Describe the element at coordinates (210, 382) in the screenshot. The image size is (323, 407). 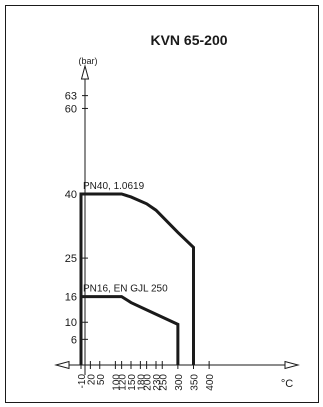
I see `x-tick-label: 400` at that location.